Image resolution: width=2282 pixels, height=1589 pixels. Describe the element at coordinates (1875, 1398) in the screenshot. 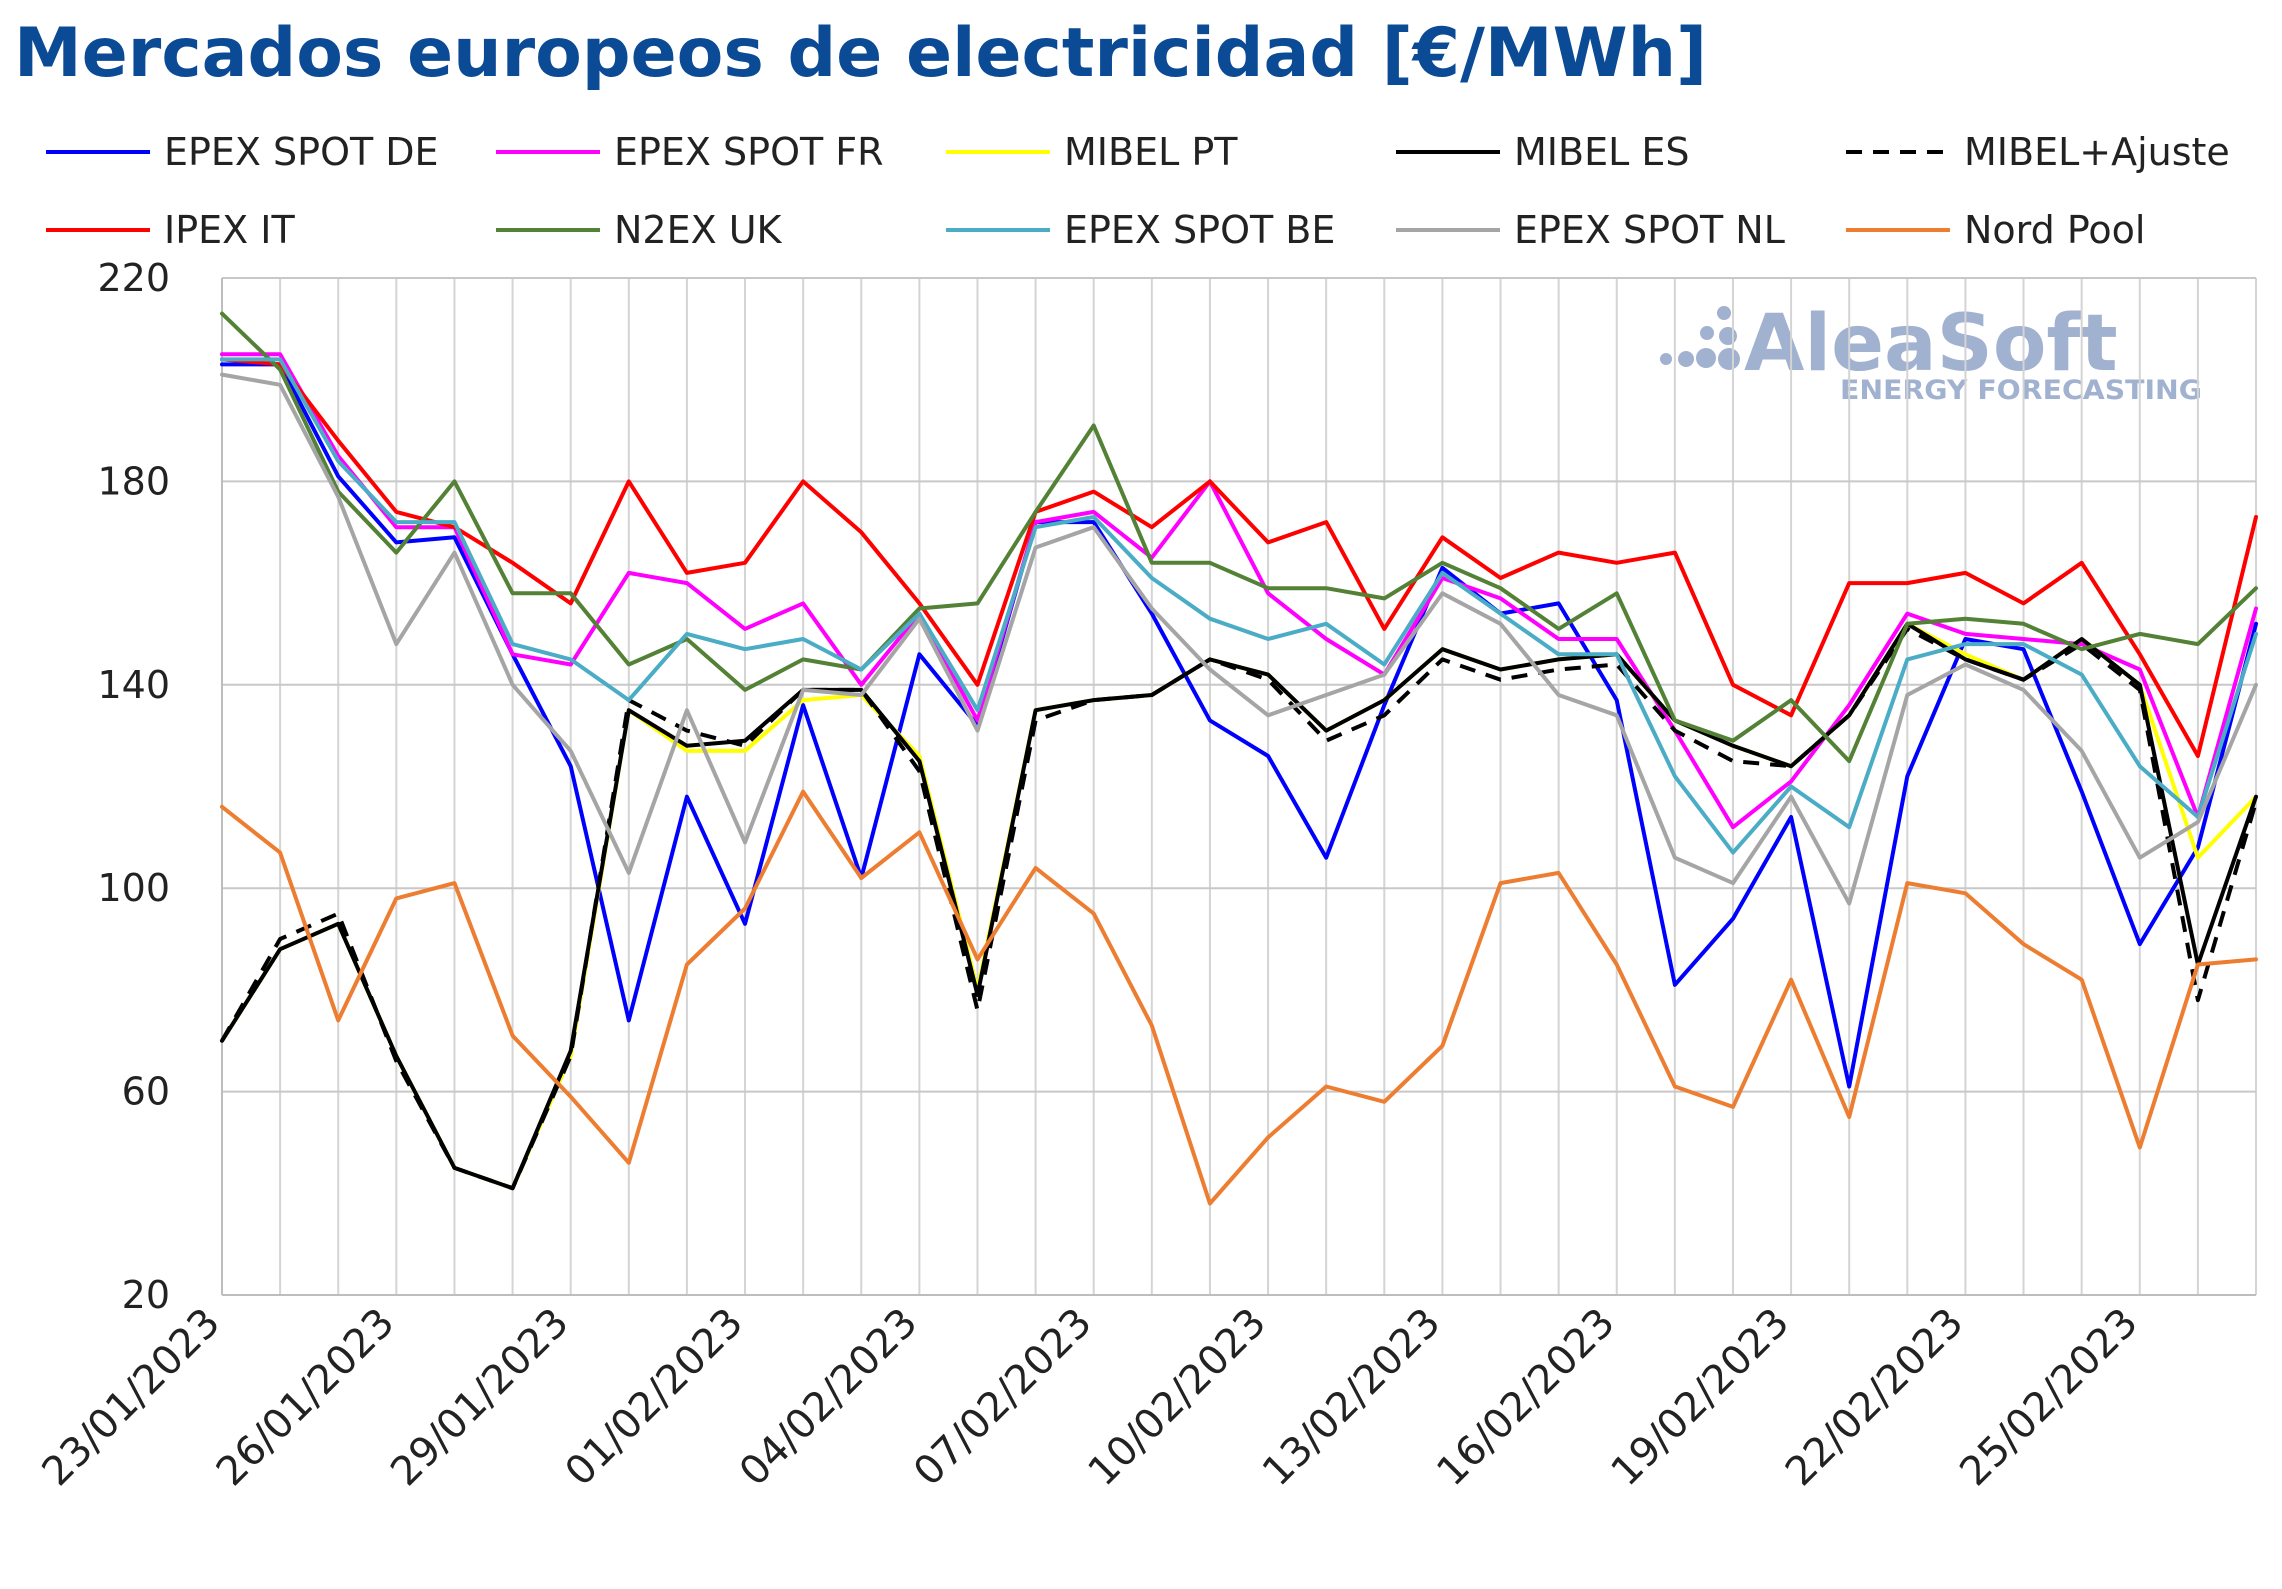

I see `x-tick-label: 22/02/2023` at that location.